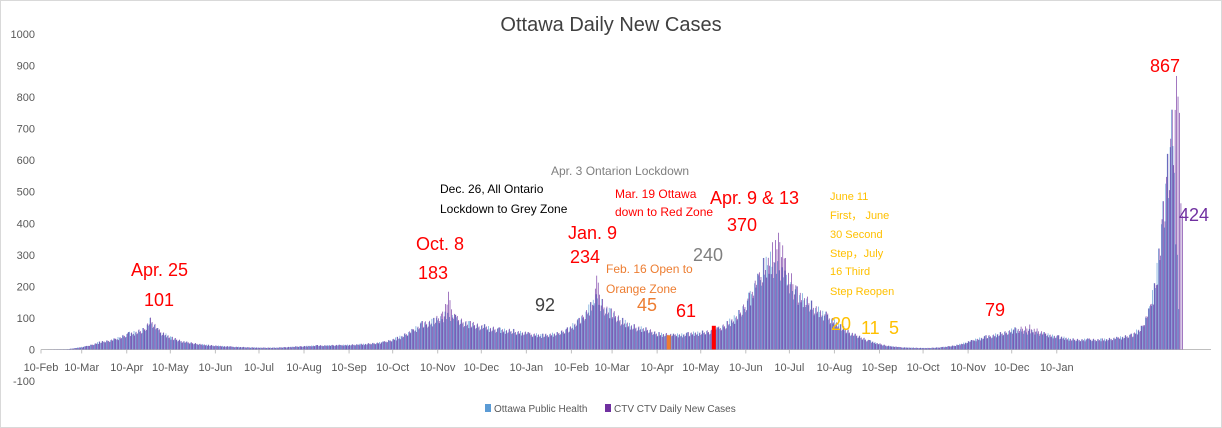 The width and height of the screenshot is (1222, 428). I want to click on legend-label: CTV CTV Daily New Cases, so click(675, 409).